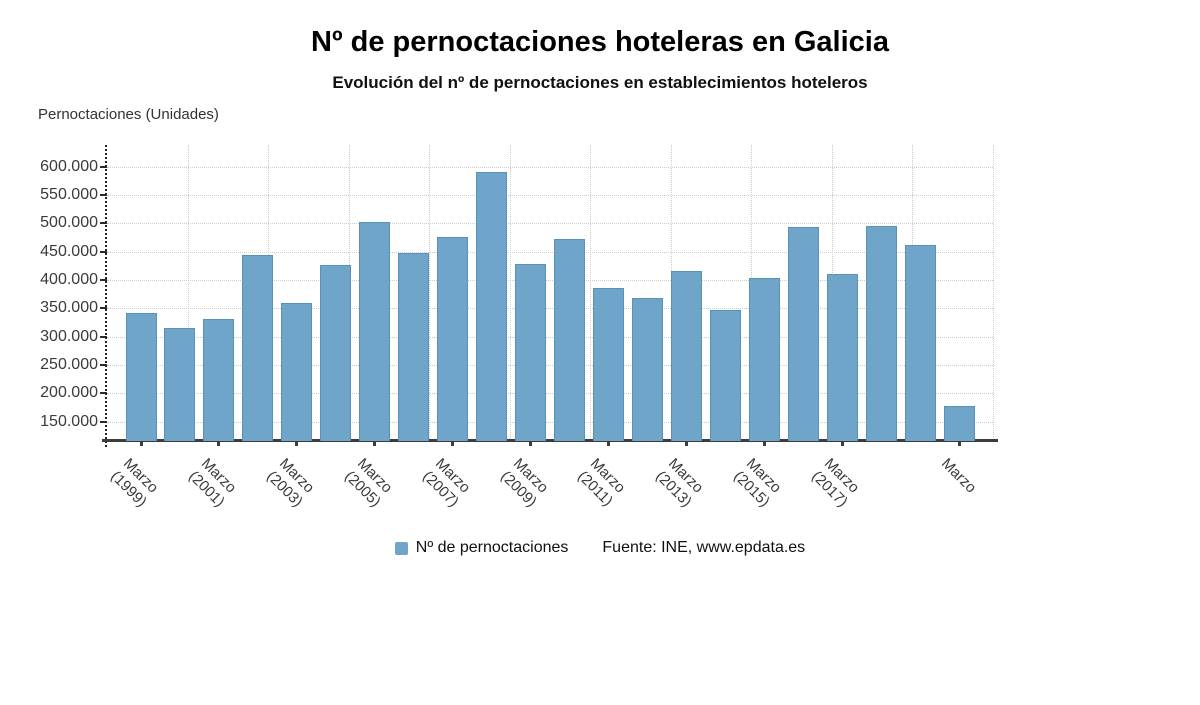  What do you see at coordinates (758, 483) in the screenshot?
I see `x-tick-label: Marzo (2015)` at bounding box center [758, 483].